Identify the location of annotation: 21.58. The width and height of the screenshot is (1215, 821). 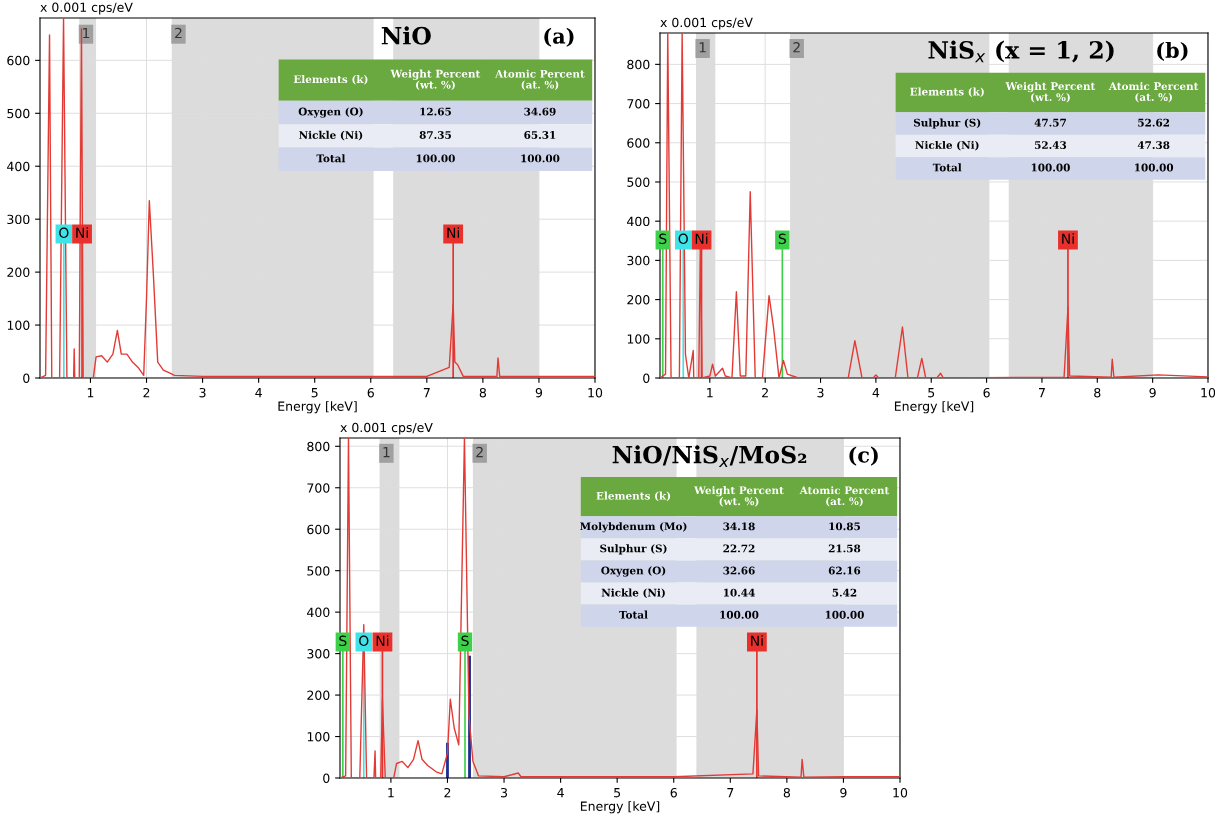
(844, 548).